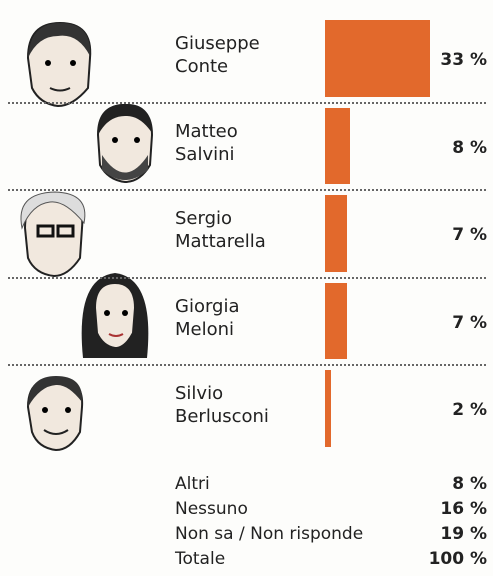 This screenshot has width=493, height=576. What do you see at coordinates (217, 55) in the screenshot?
I see `candidate-name: Giuseppe Conte` at bounding box center [217, 55].